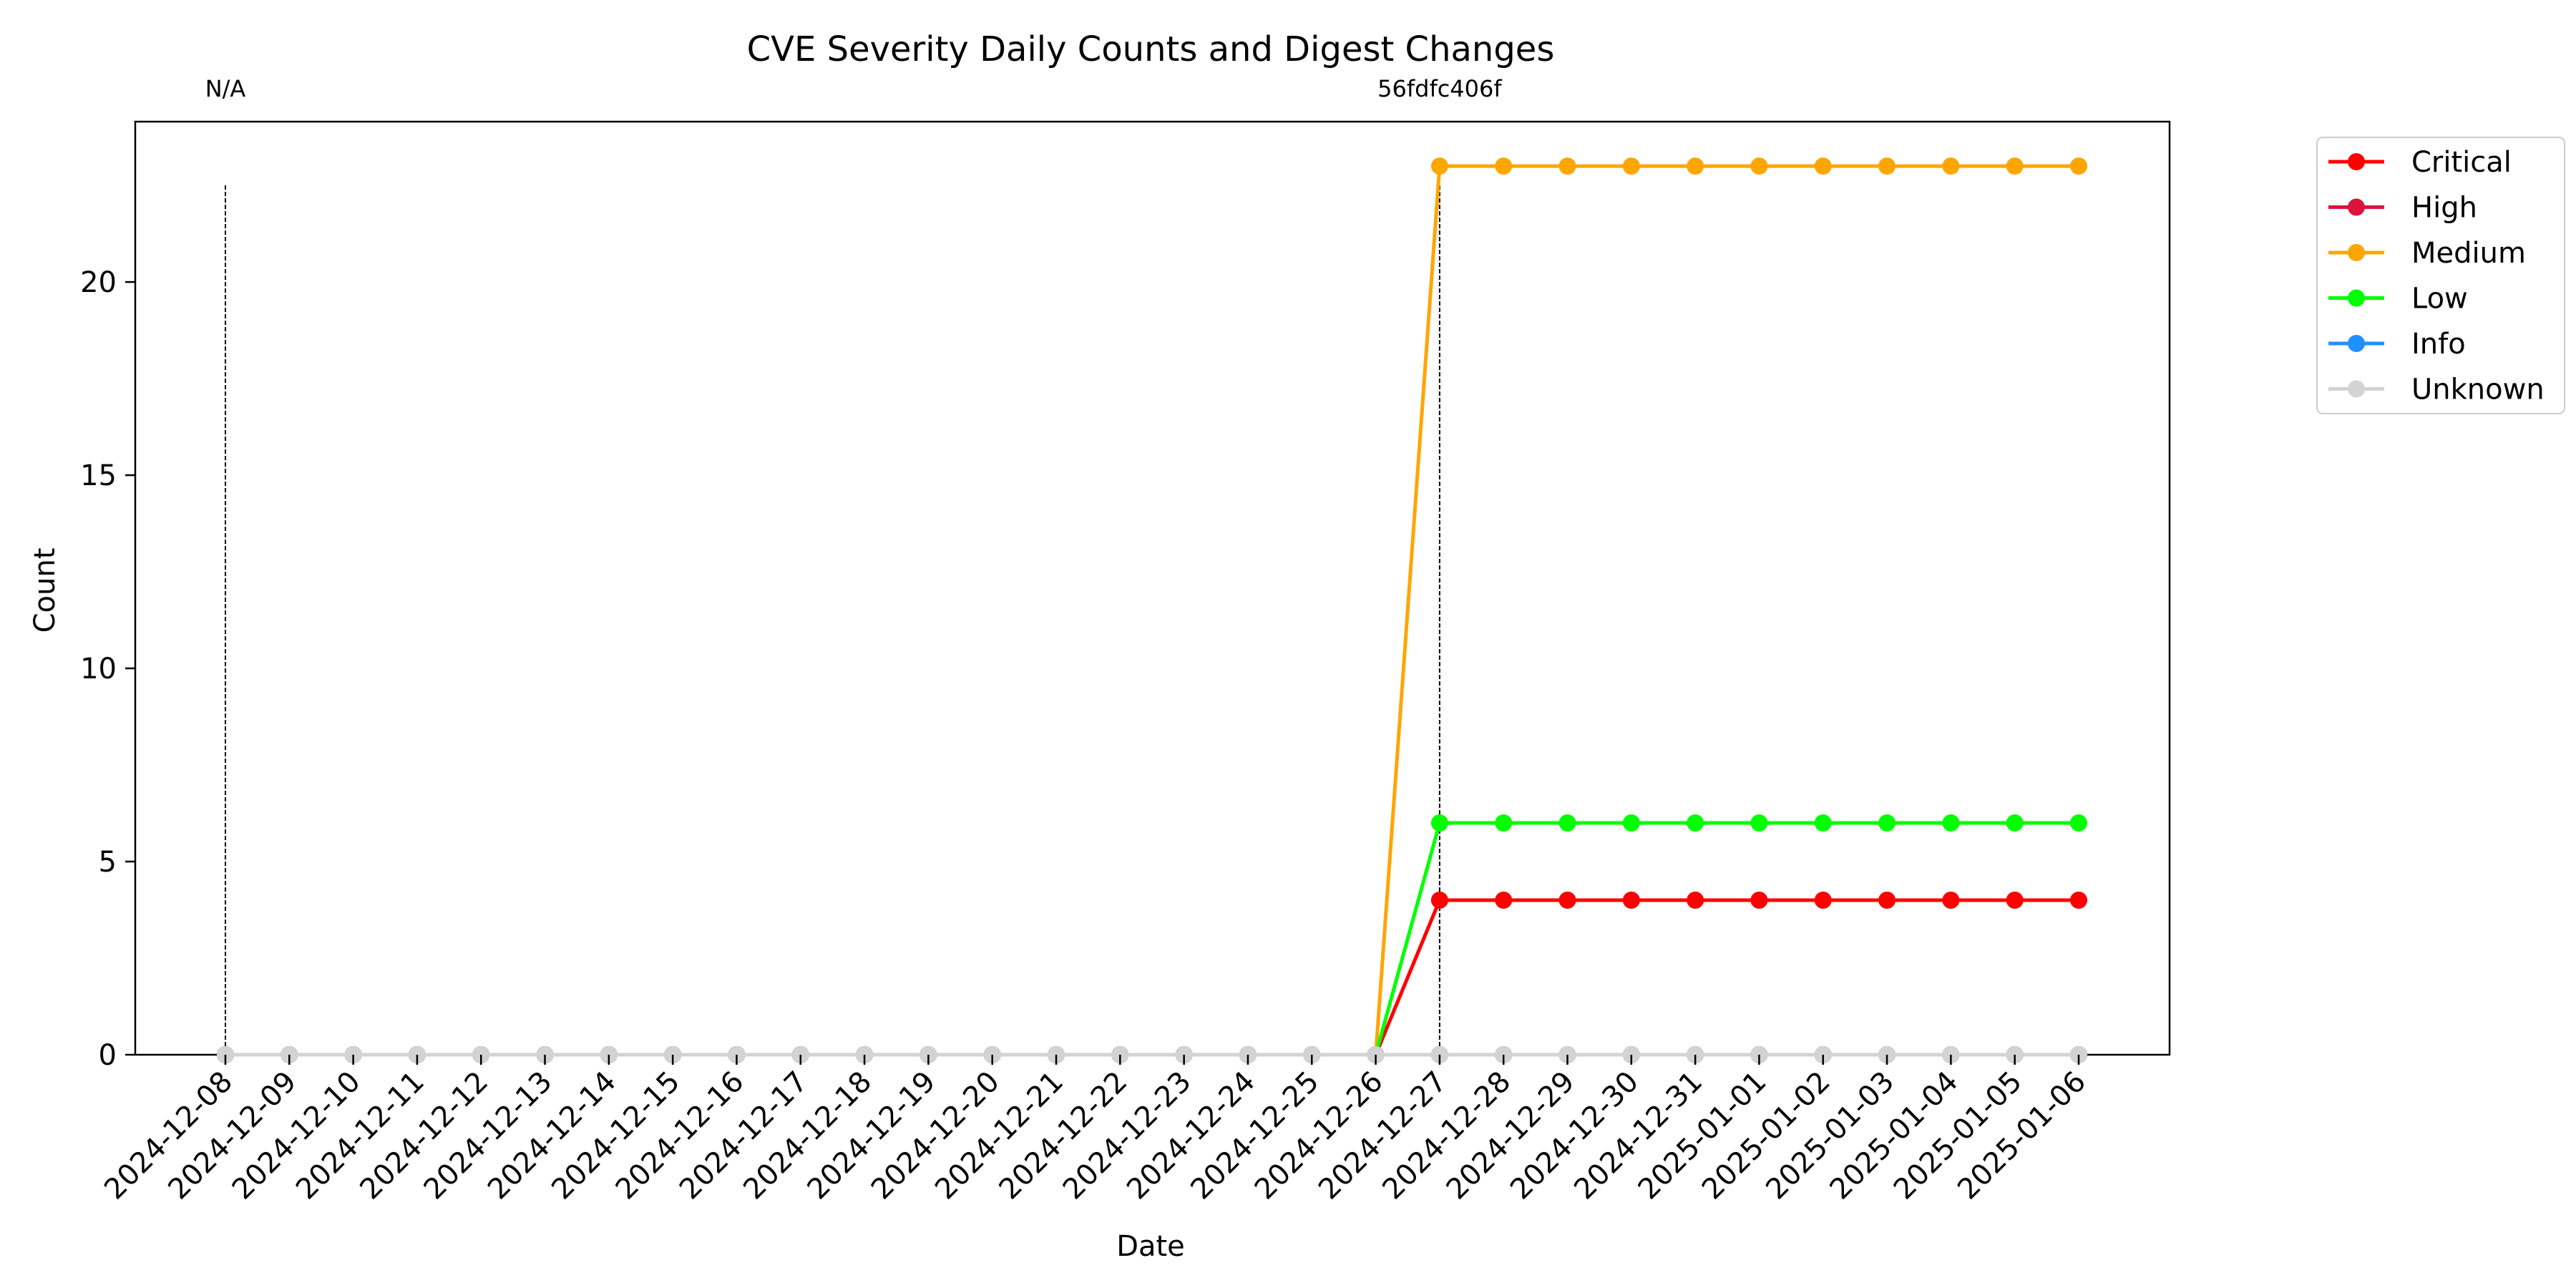  What do you see at coordinates (1439, 88) in the screenshot?
I see `digest-marker-label: 56fdfc406f` at bounding box center [1439, 88].